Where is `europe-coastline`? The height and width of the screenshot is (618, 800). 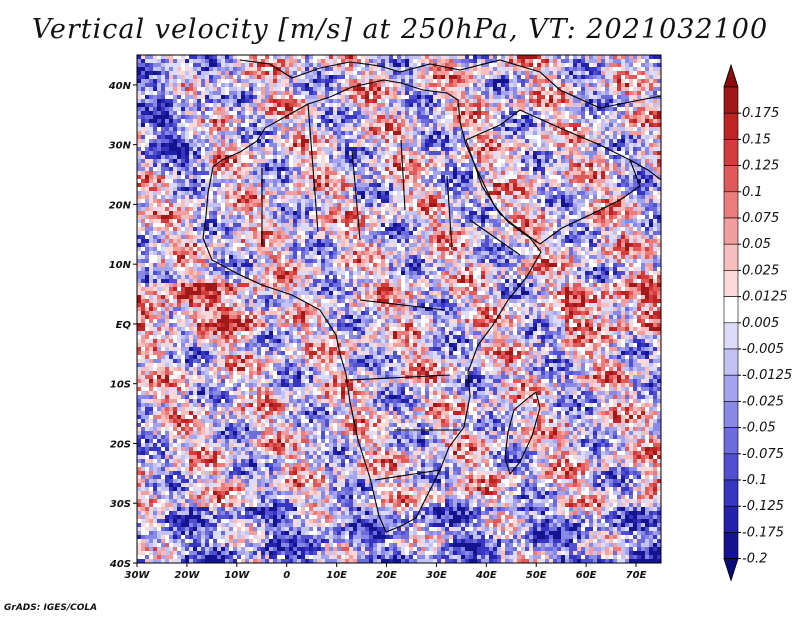 europe-coastline is located at coordinates (450, 84).